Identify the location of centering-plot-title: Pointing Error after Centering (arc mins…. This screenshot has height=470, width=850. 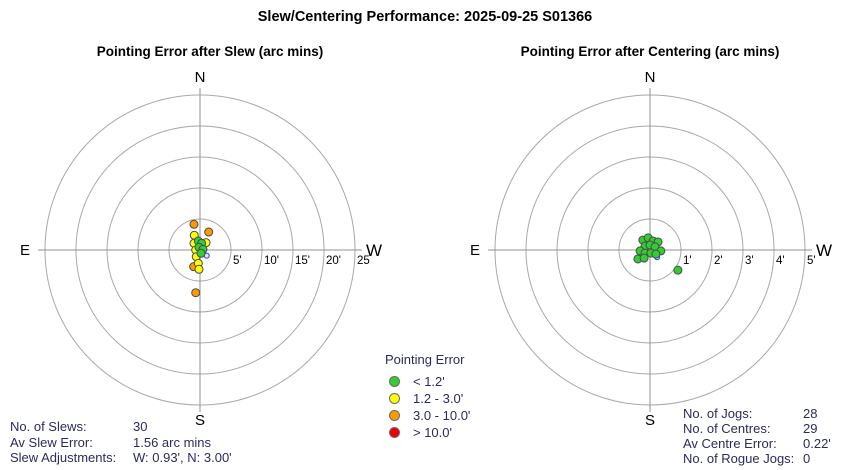
(650, 51).